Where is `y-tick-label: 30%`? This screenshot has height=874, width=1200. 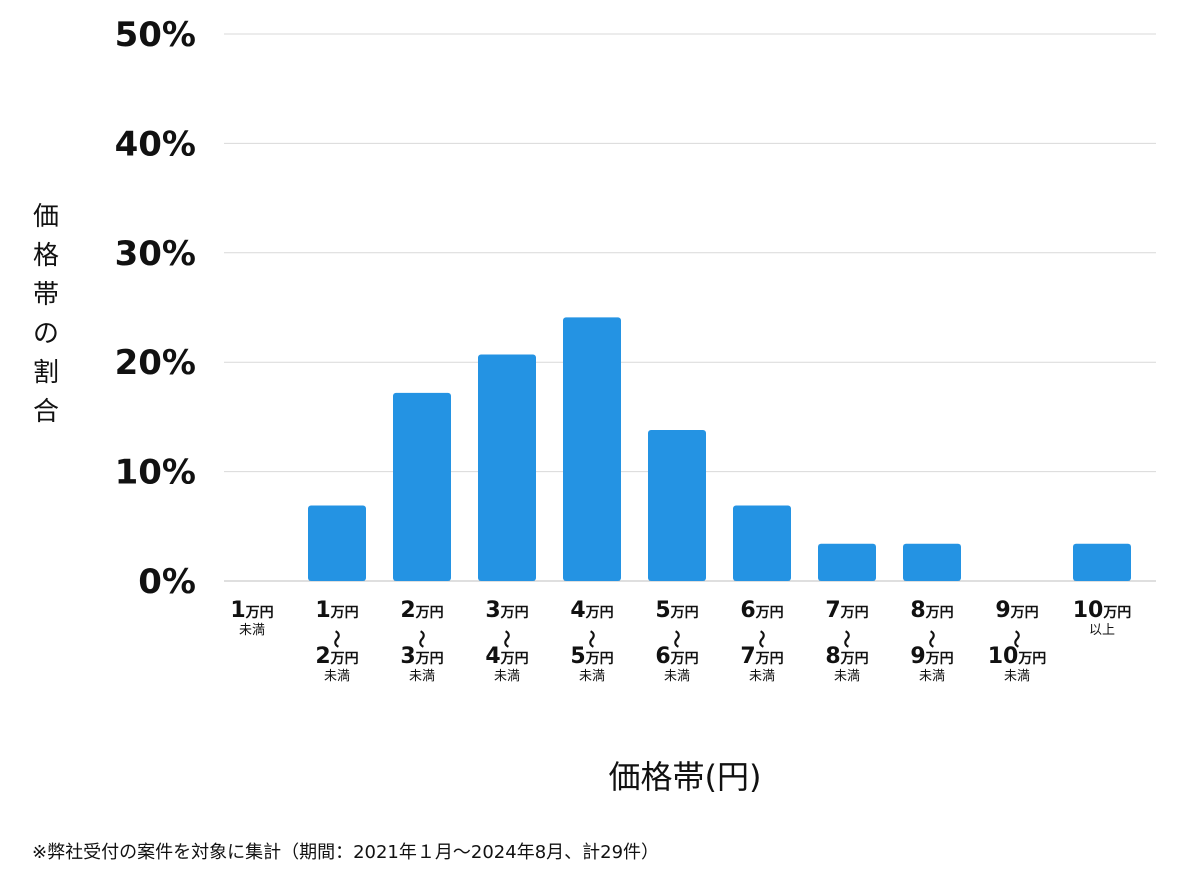
y-tick-label: 30% is located at coordinates (155, 254).